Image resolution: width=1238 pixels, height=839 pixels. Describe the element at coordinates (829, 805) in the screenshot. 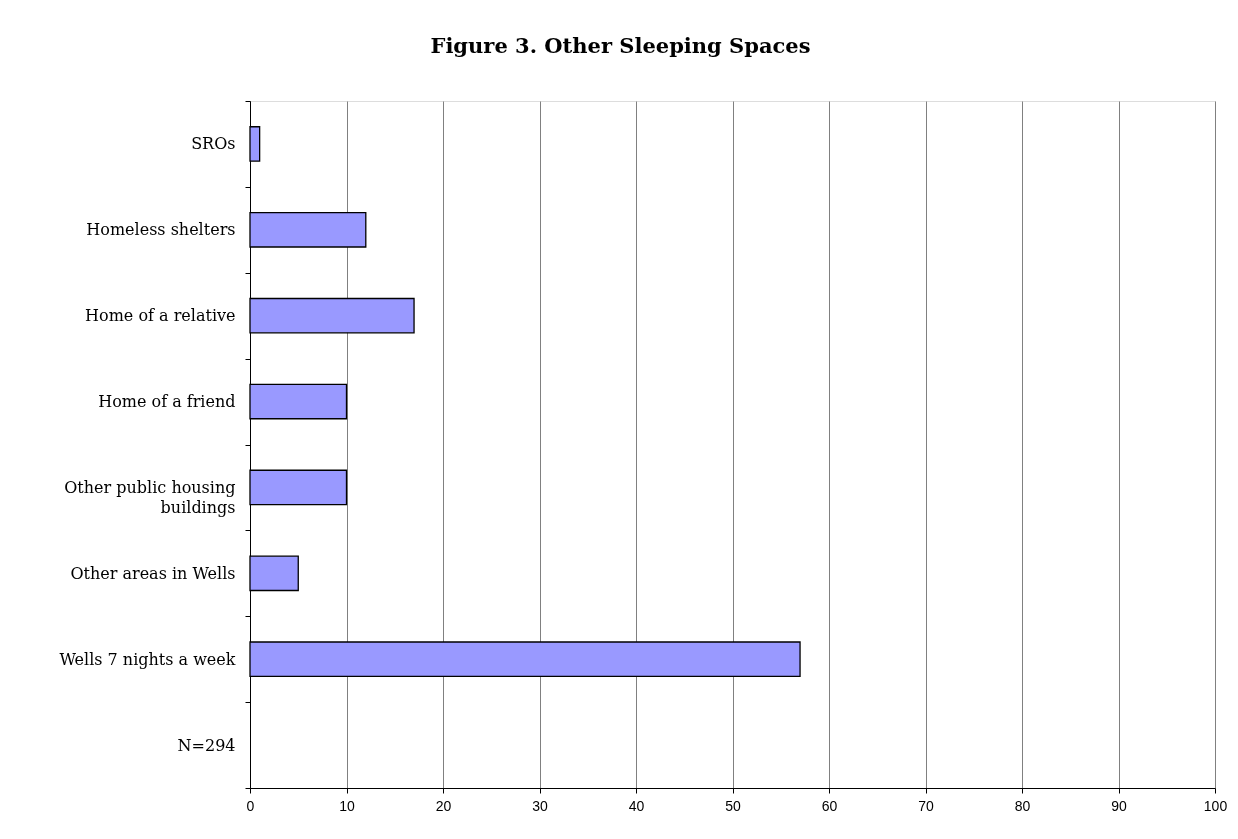

I see `x-tick-label: 60` at that location.